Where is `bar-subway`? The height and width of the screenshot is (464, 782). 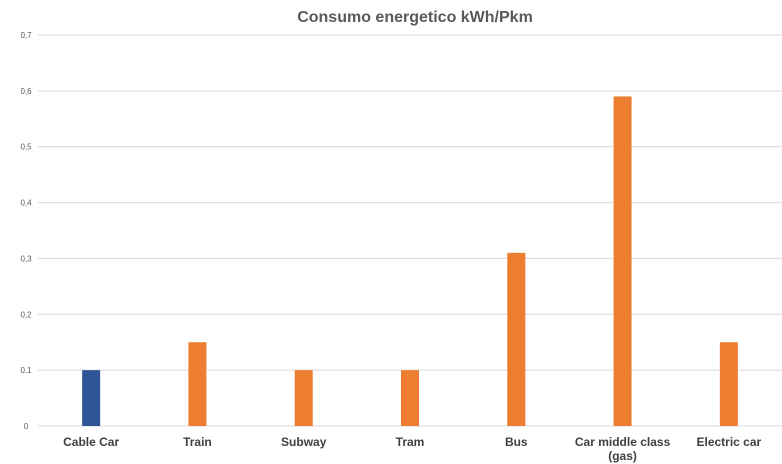
bar-subway is located at coordinates (303, 398).